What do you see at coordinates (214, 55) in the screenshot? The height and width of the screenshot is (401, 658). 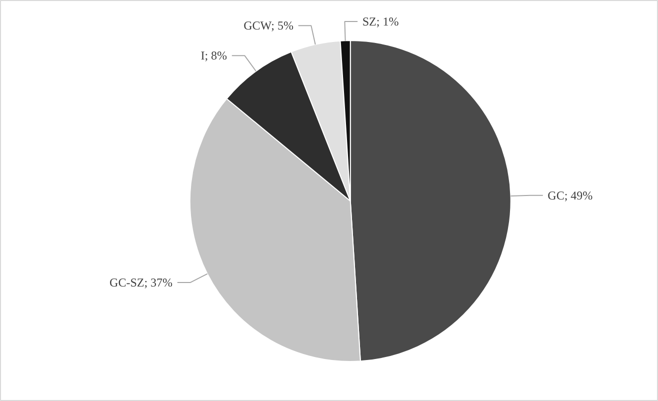 I see `slice-label: I; 8%` at bounding box center [214, 55].